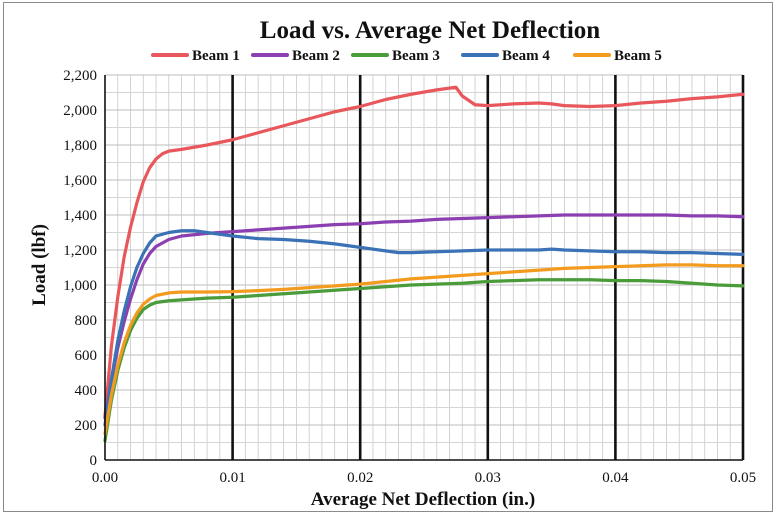  What do you see at coordinates (316, 56) in the screenshot?
I see `legend-label: Beam 2` at bounding box center [316, 56].